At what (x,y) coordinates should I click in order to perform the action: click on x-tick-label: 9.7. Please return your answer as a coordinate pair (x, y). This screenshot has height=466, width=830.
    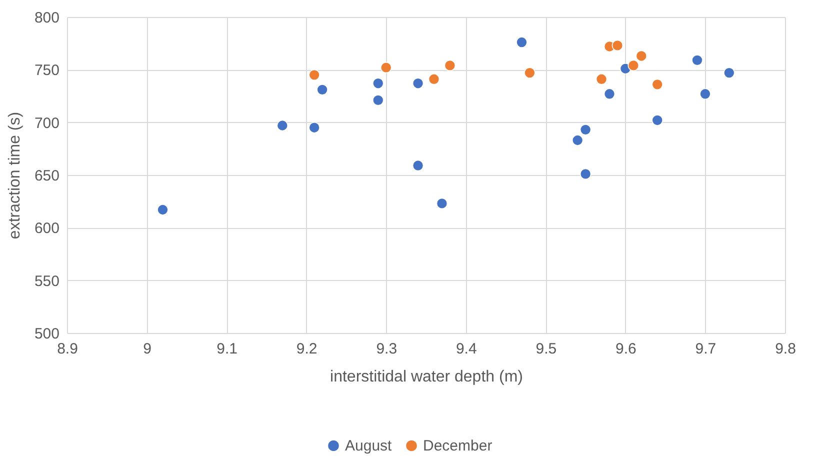
    Looking at the image, I should click on (705, 349).